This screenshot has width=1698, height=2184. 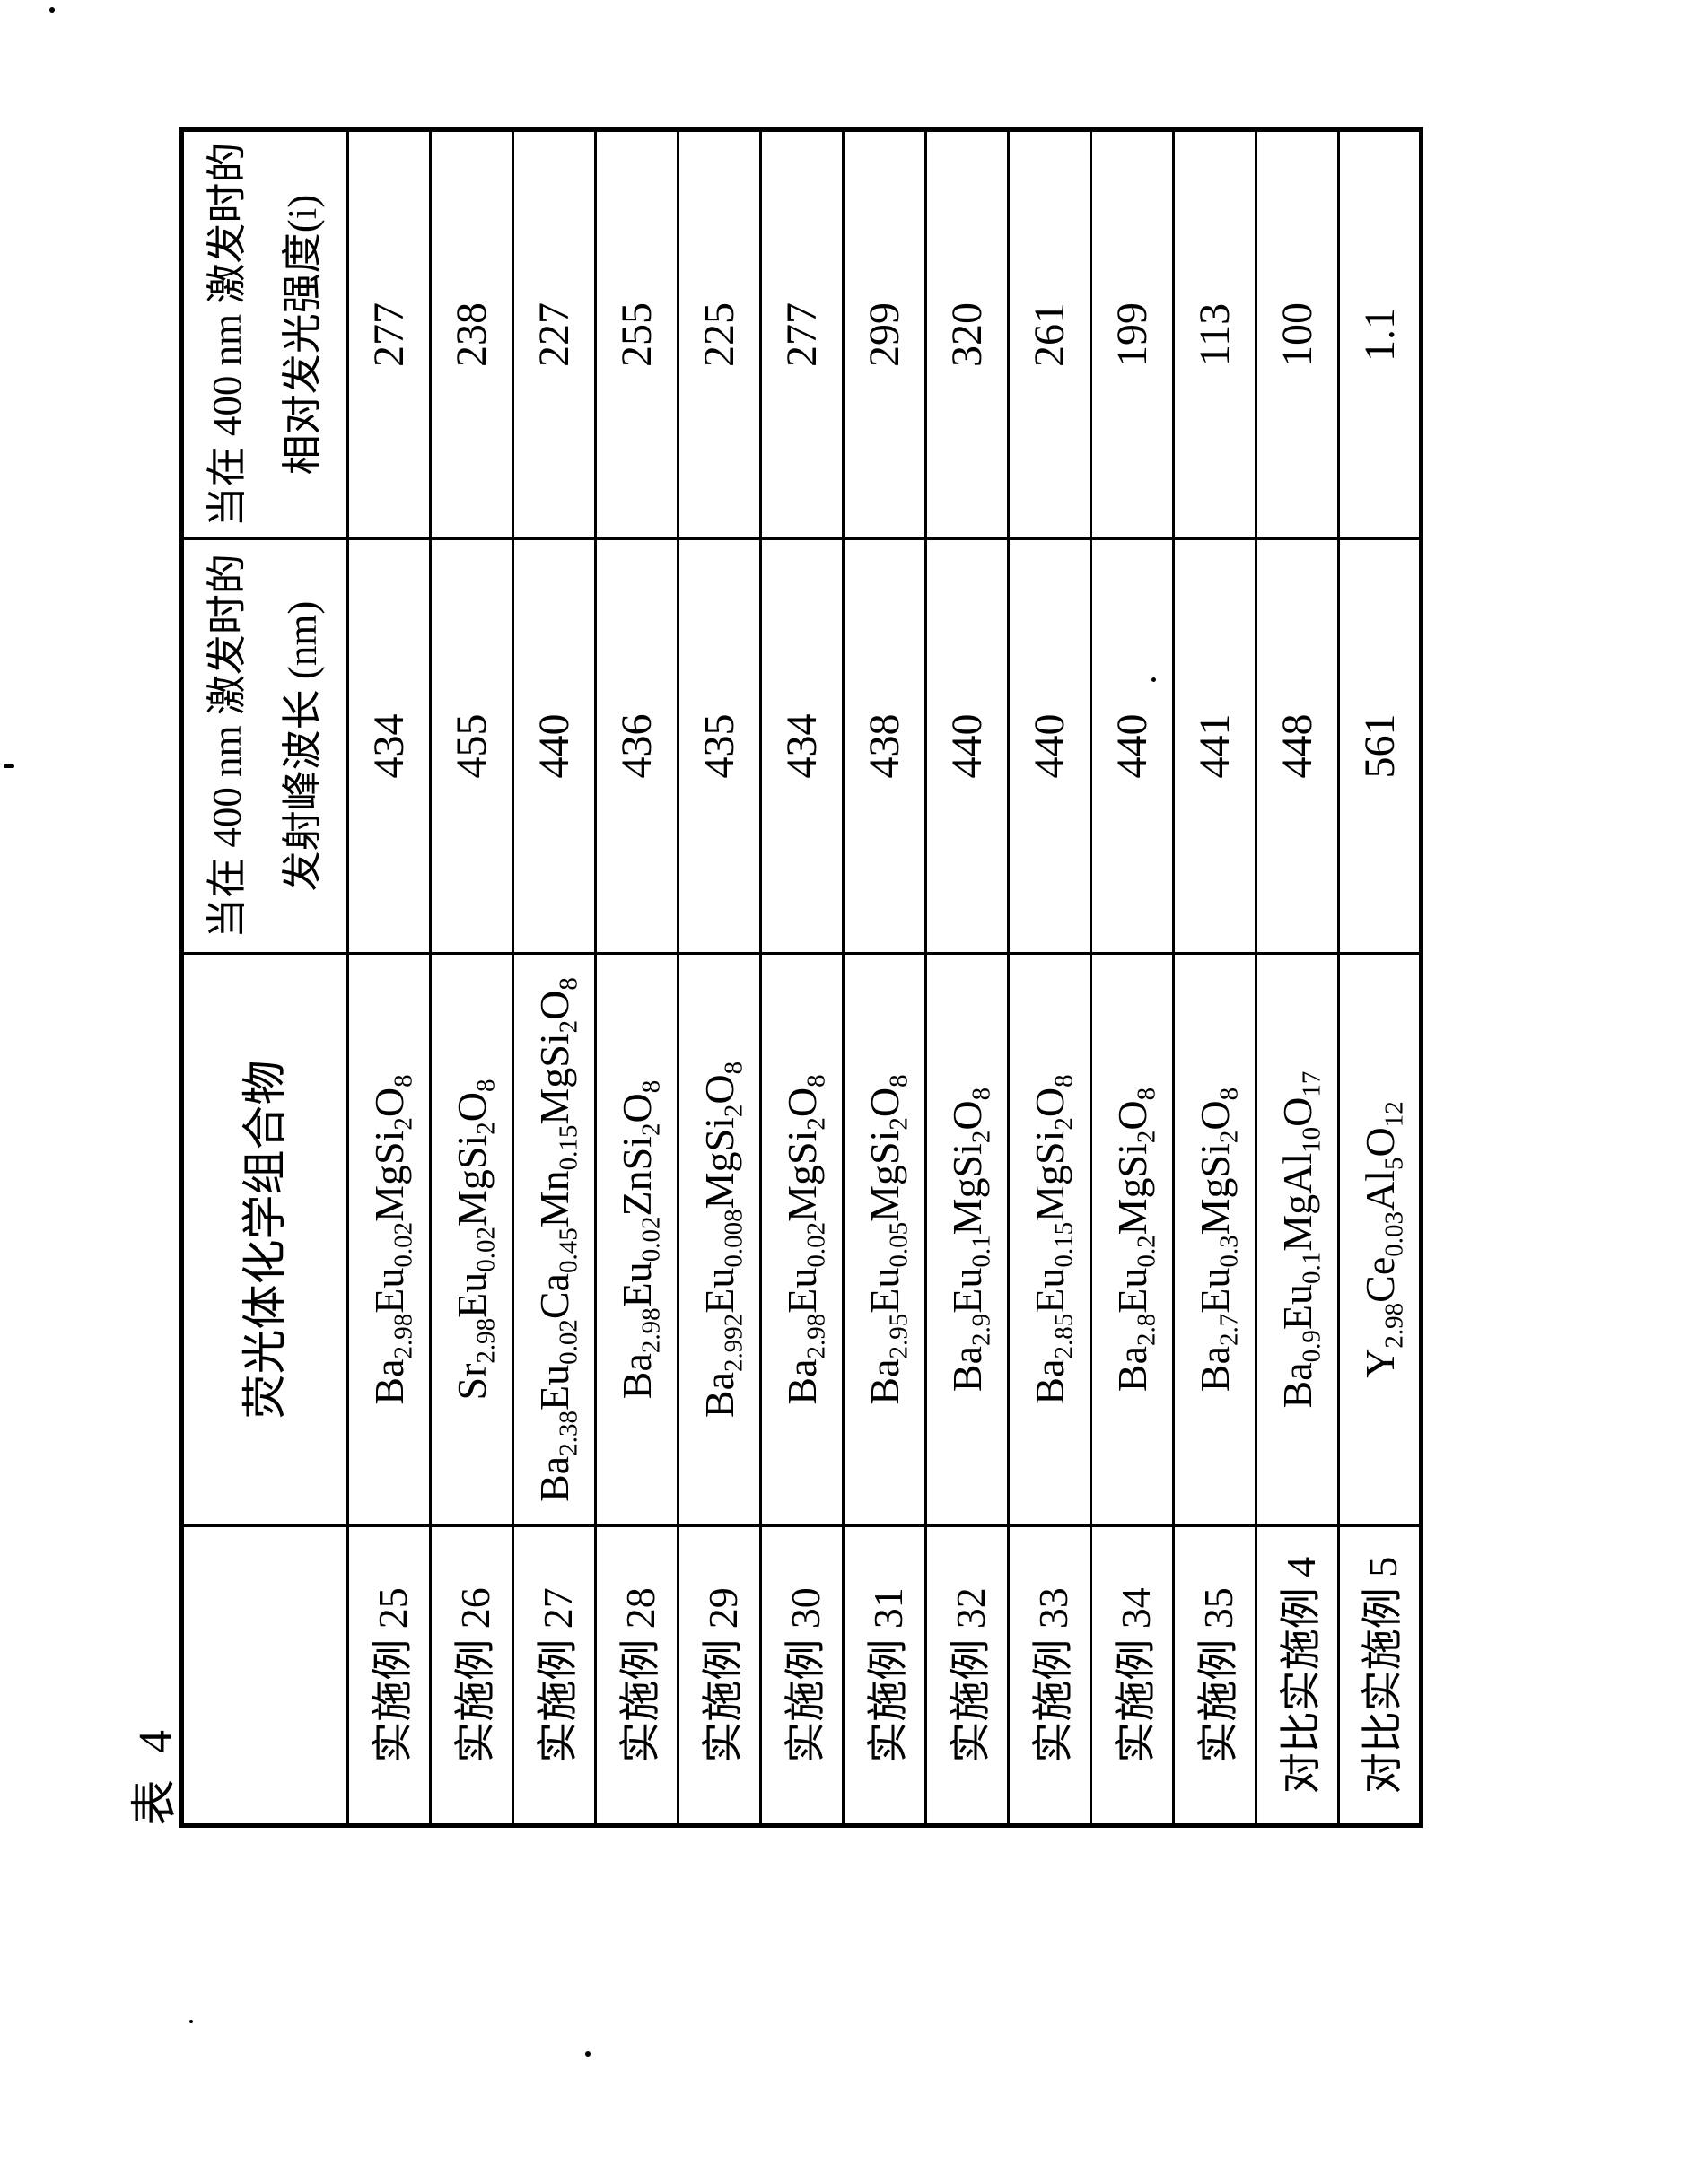 I want to click on example-label-cell: 实施例 28, so click(x=636, y=1675).